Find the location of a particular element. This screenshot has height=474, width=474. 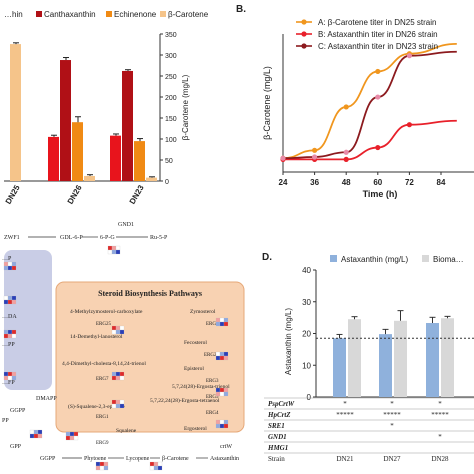

legend-marker is located at coordinates (304, 22).